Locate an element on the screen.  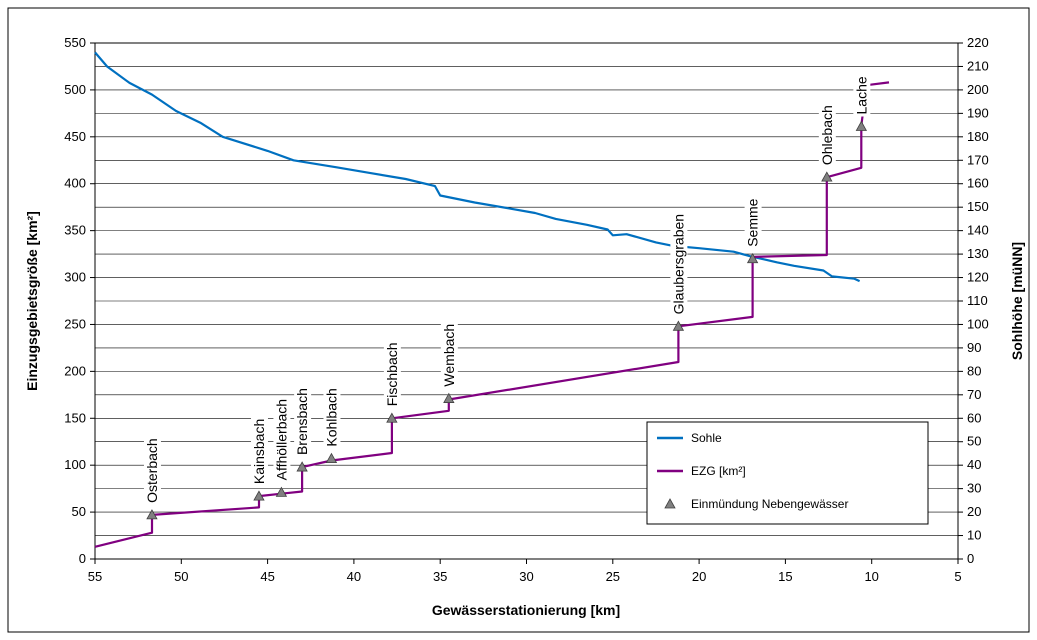
y-right-tick-label: 160 is located at coordinates (978, 183).